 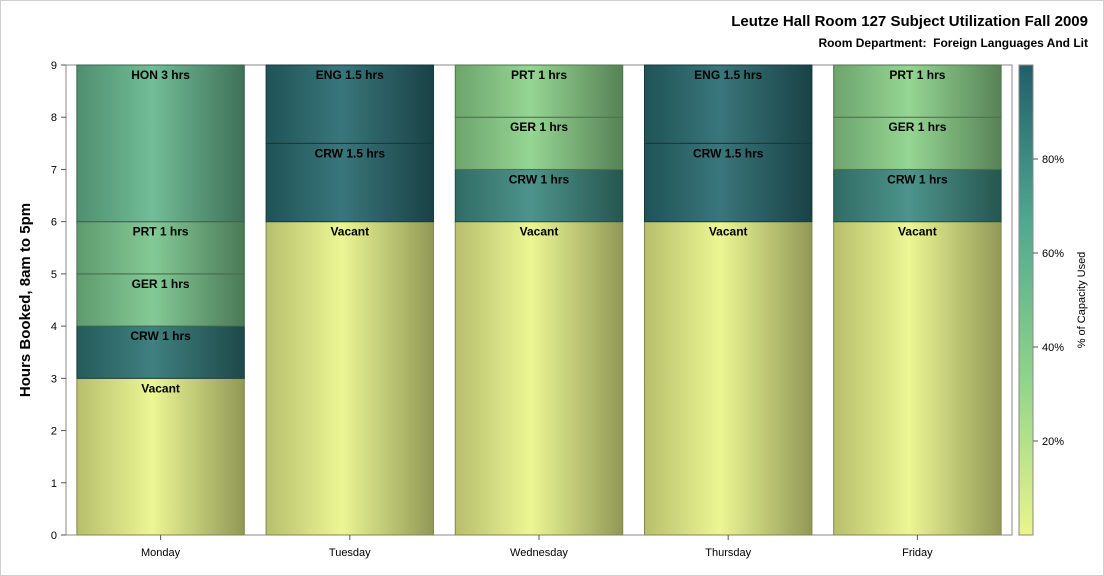 I want to click on y-tick-label: 7, so click(x=54, y=170).